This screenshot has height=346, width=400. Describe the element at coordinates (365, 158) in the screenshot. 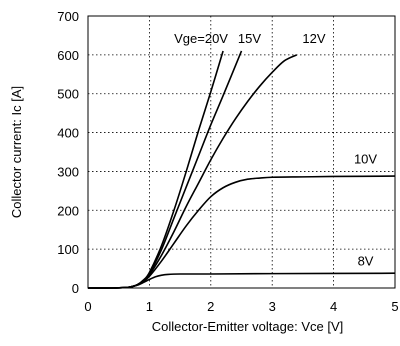

I see `series-label: 10V` at that location.